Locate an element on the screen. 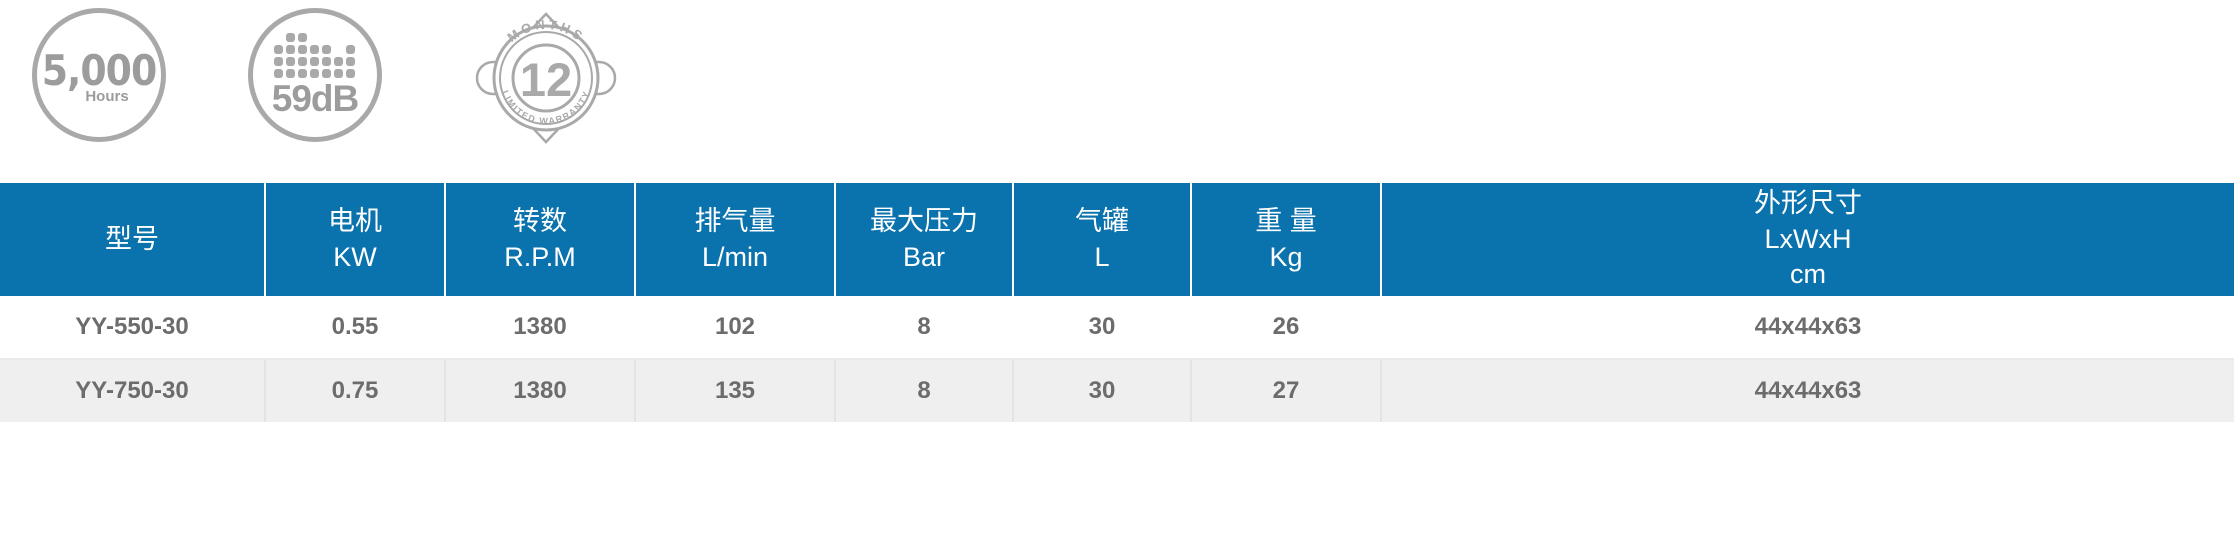  column-header-max-pressure: 最大压力 Bar is located at coordinates (924, 239).